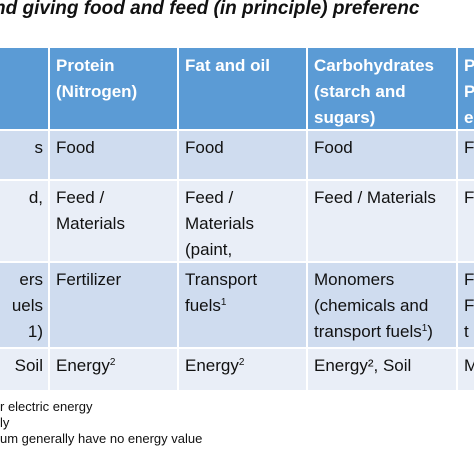 The height and width of the screenshot is (474, 474). Describe the element at coordinates (24, 305) in the screenshot. I see `table-cell: ers uels 1)` at that location.